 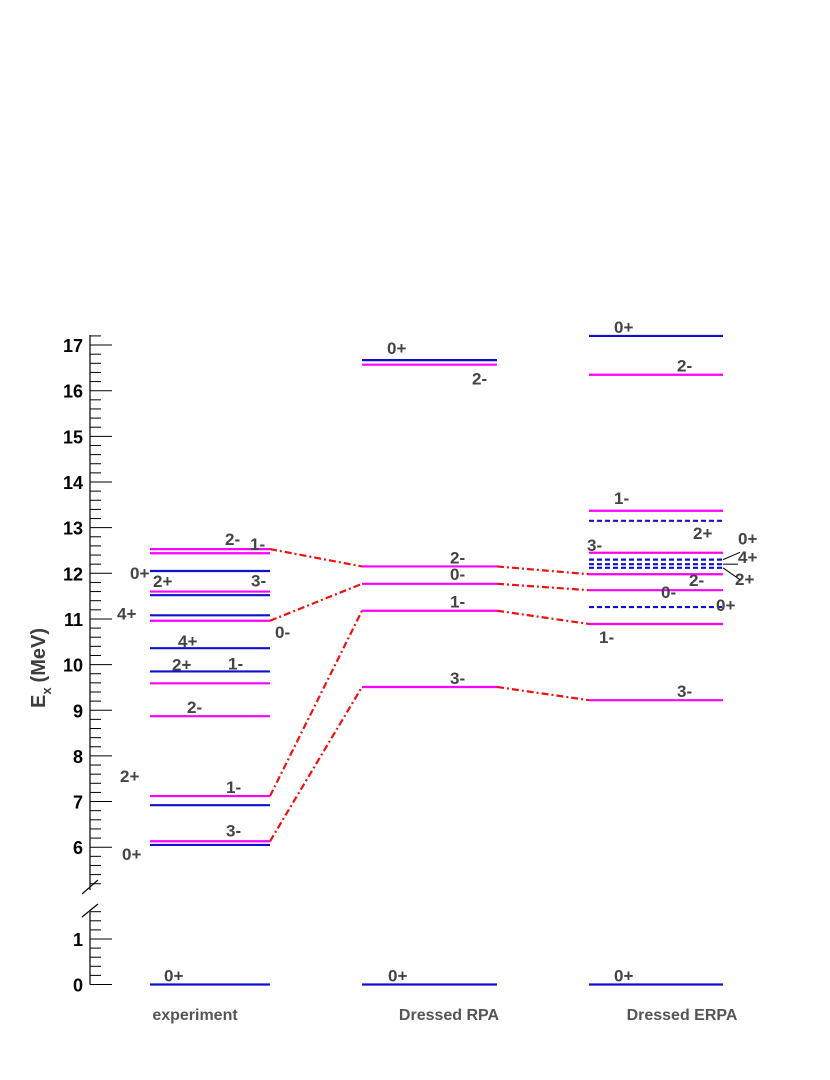 What do you see at coordinates (78, 940) in the screenshot?
I see `y-tick-label: 1` at bounding box center [78, 940].